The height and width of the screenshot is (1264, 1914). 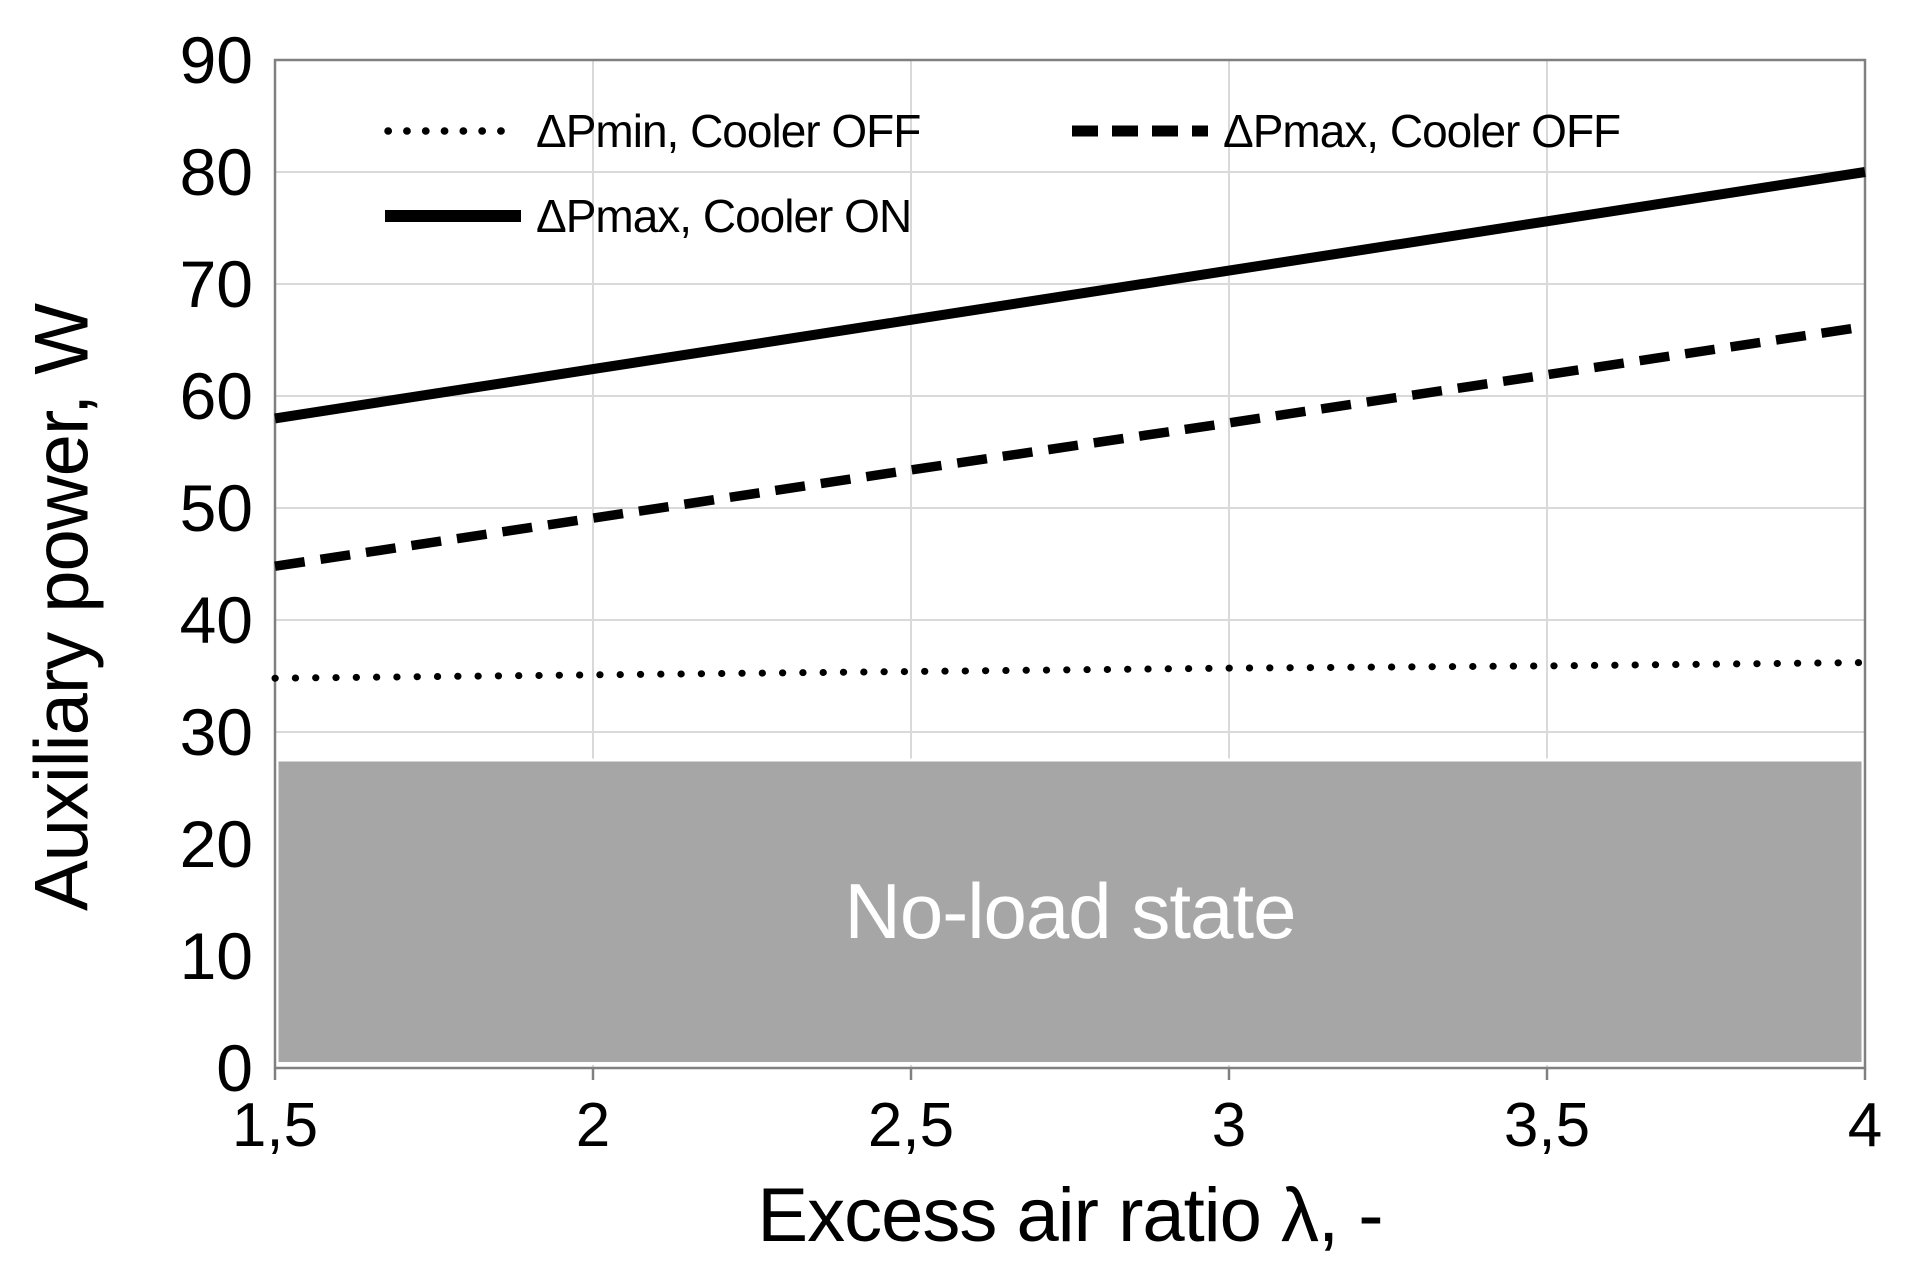 What do you see at coordinates (1070, 1215) in the screenshot?
I see `x-axis-title: Excess air ratio λ, -` at bounding box center [1070, 1215].